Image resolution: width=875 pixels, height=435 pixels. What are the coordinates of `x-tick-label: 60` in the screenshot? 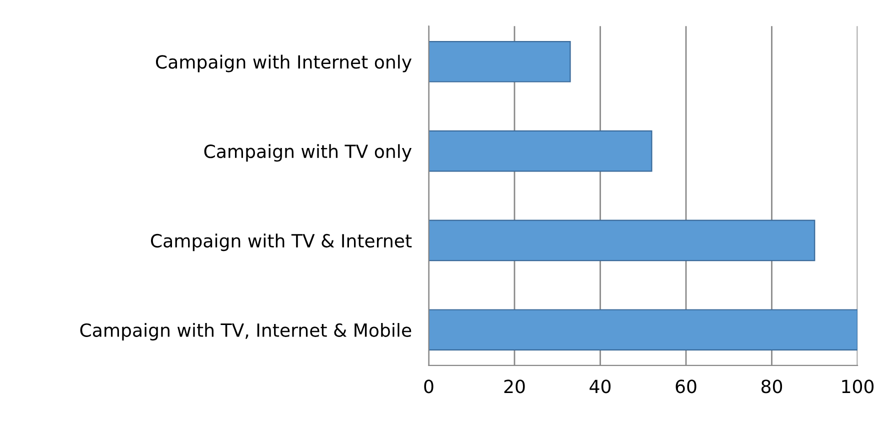 It's located at (686, 387).